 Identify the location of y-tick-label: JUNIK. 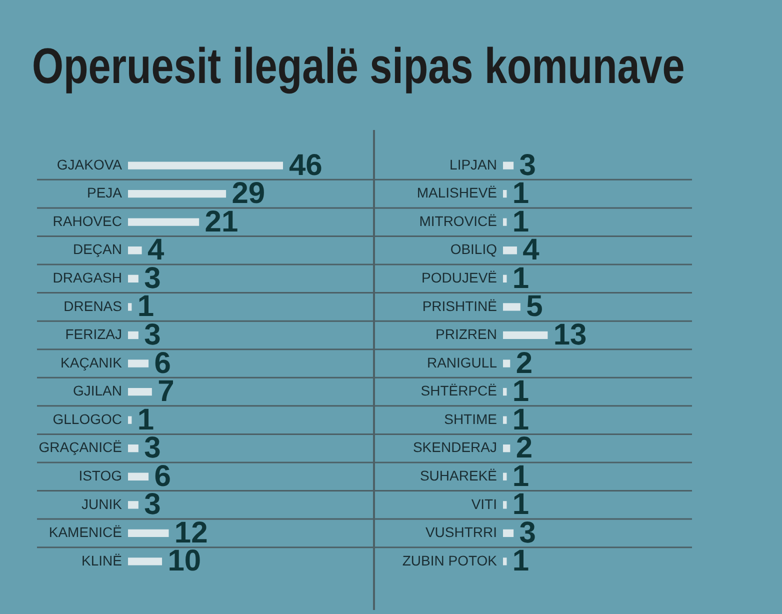
(102, 504).